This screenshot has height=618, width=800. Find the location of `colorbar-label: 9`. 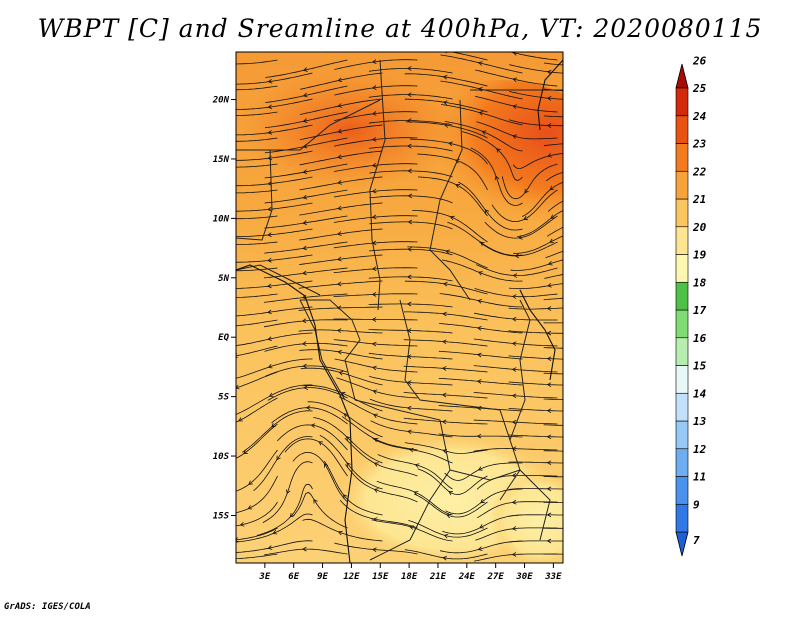

colorbar-label: 9 is located at coordinates (696, 504).